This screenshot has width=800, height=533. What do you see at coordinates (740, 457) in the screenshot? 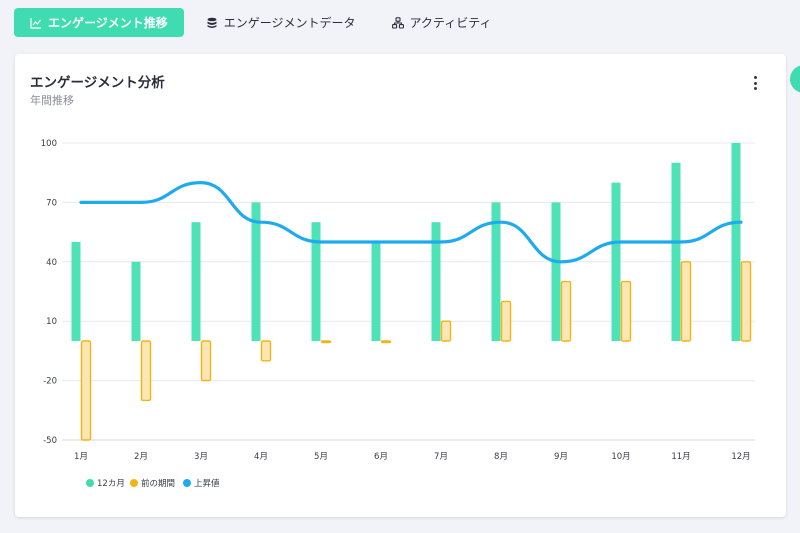
I see `x-tick-label: 12月` at bounding box center [740, 457].